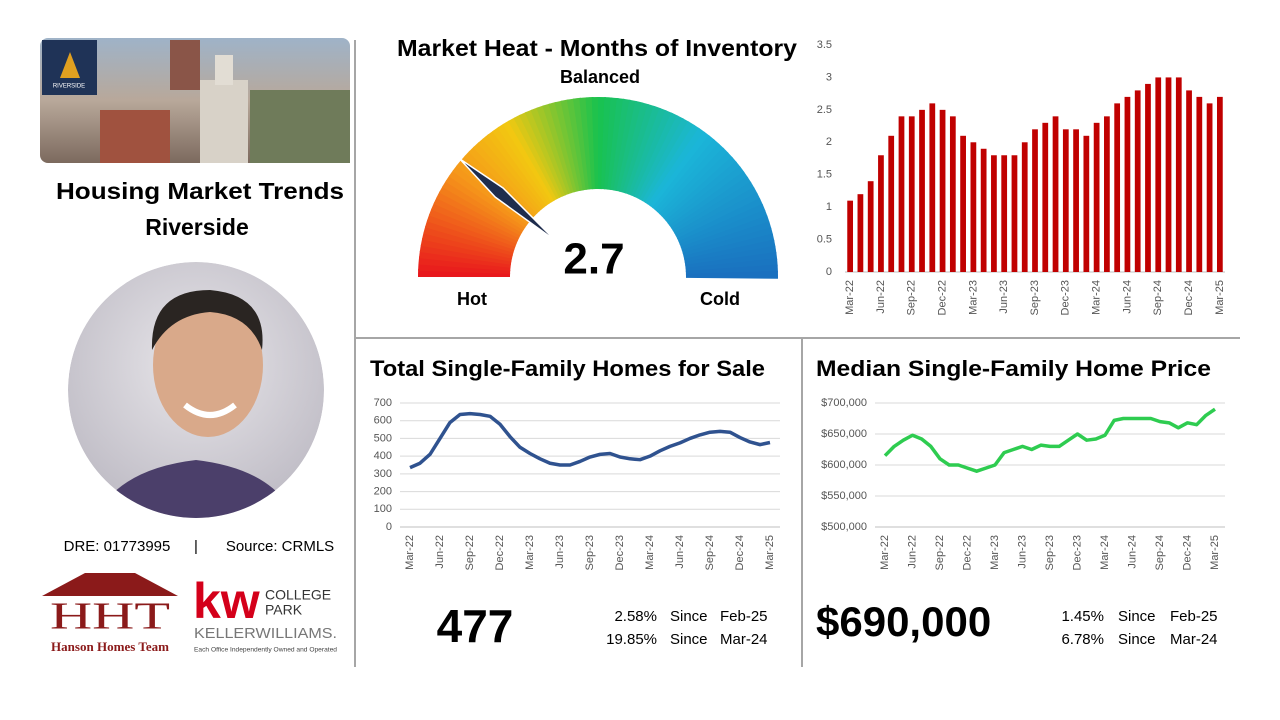 The height and width of the screenshot is (720, 1280). I want to click on gauge-needle, so click(508, 200).